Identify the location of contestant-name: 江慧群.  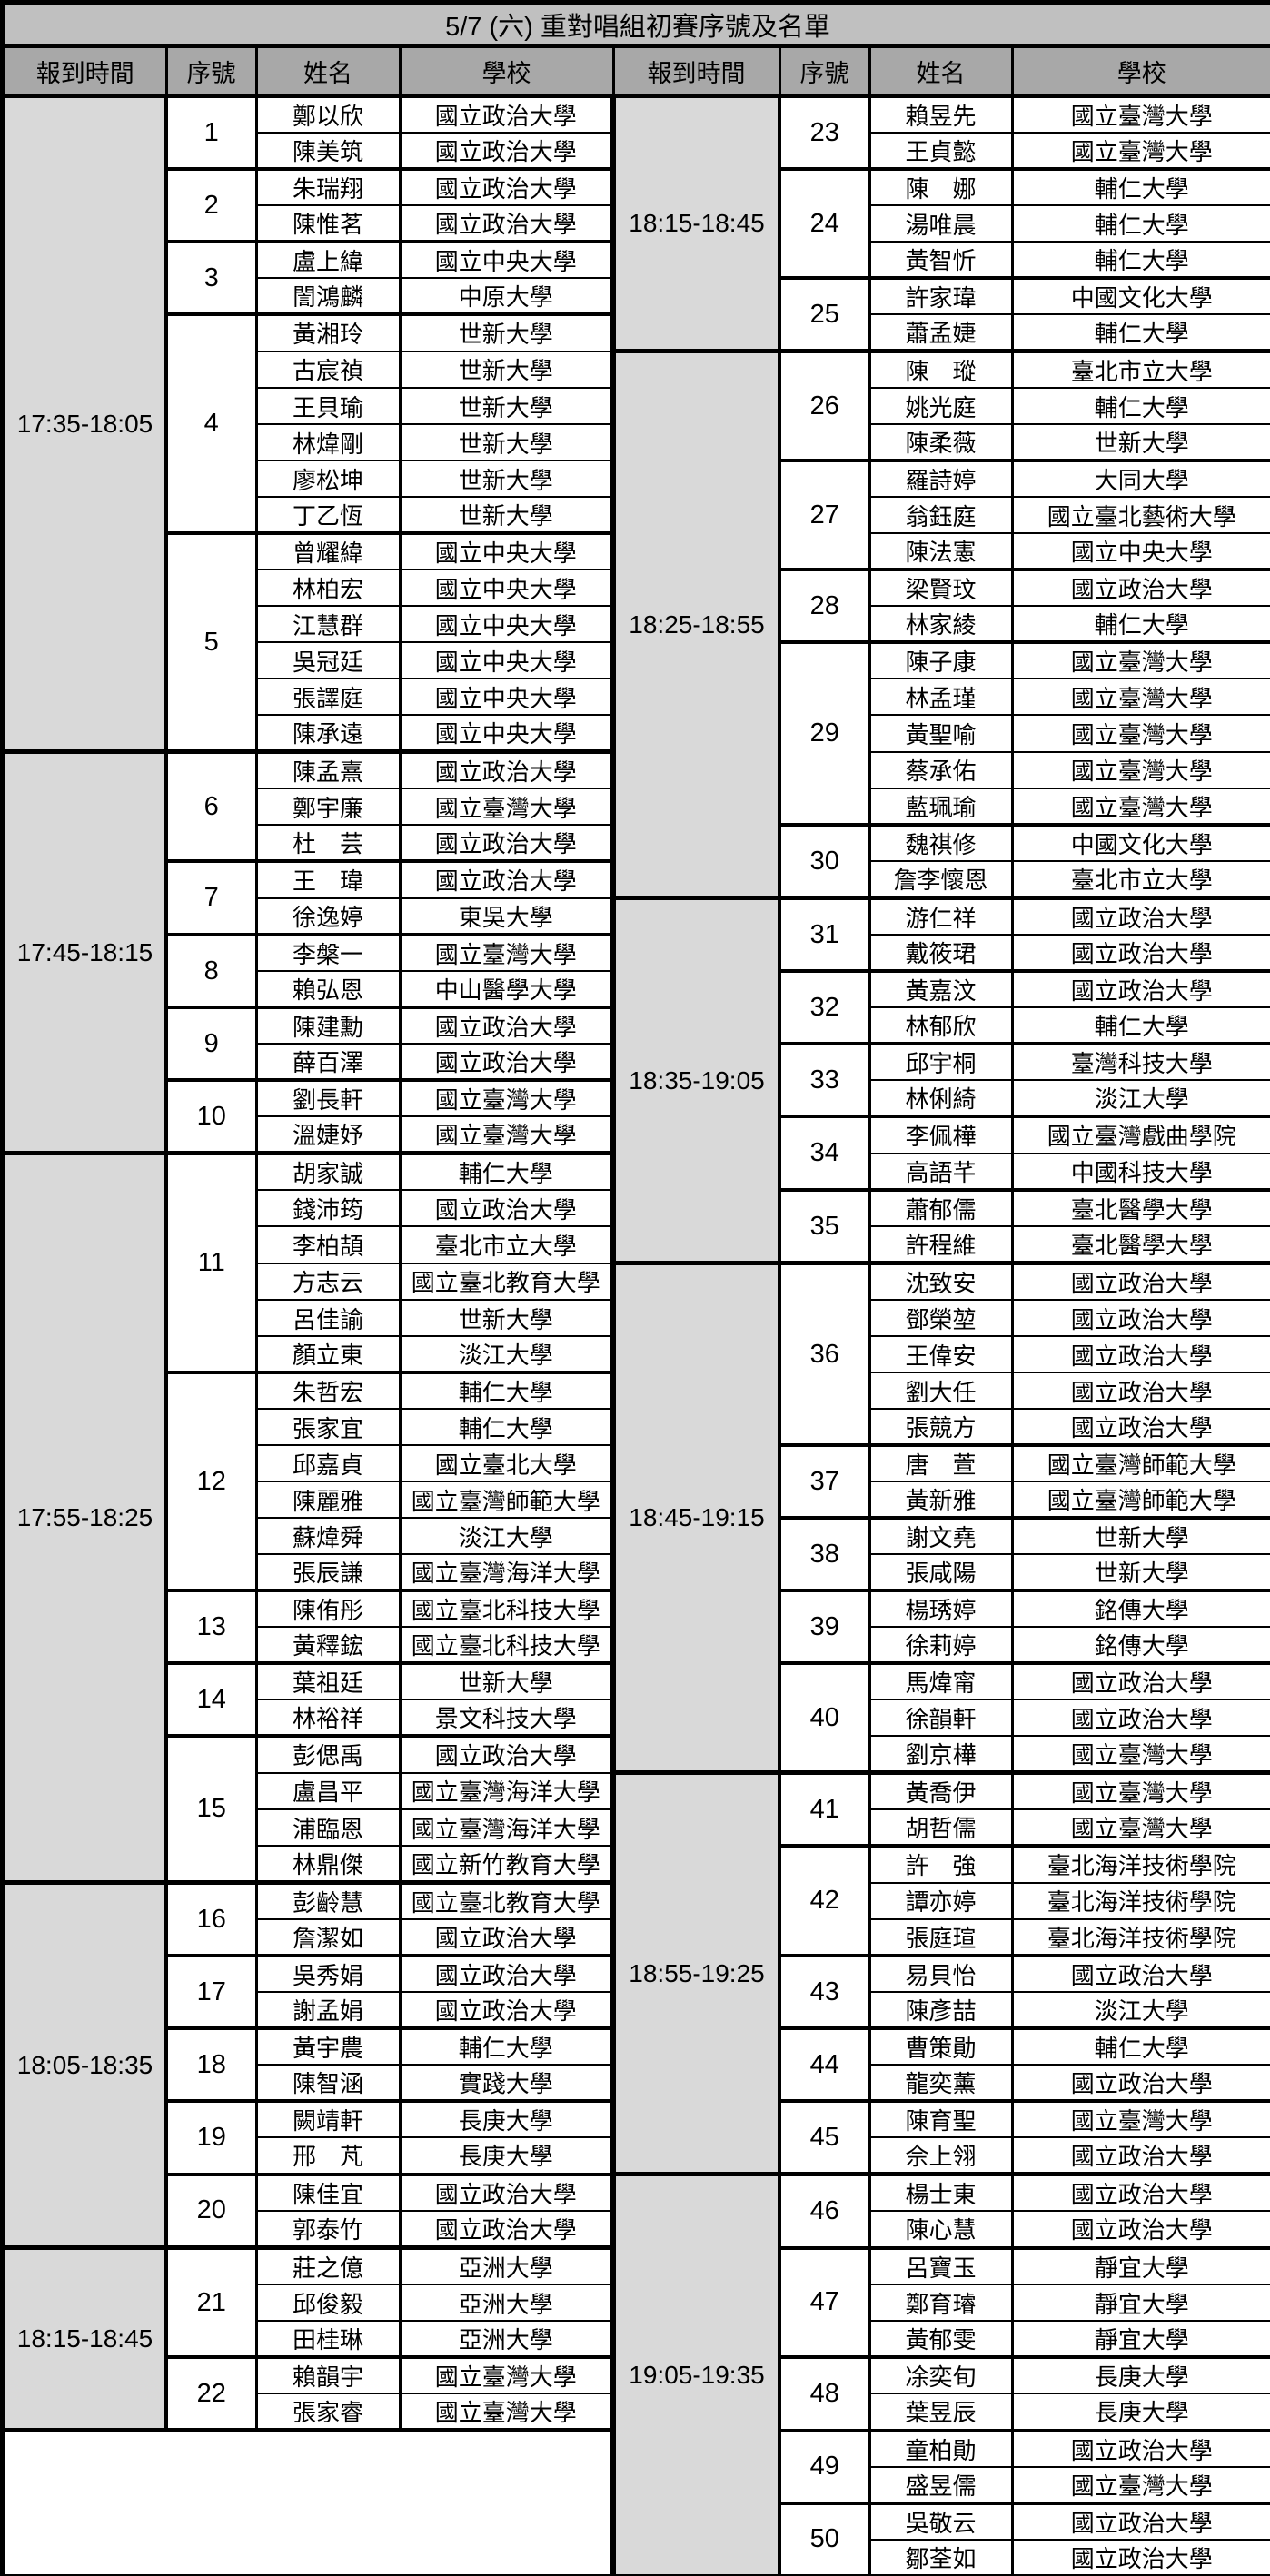
(328, 624).